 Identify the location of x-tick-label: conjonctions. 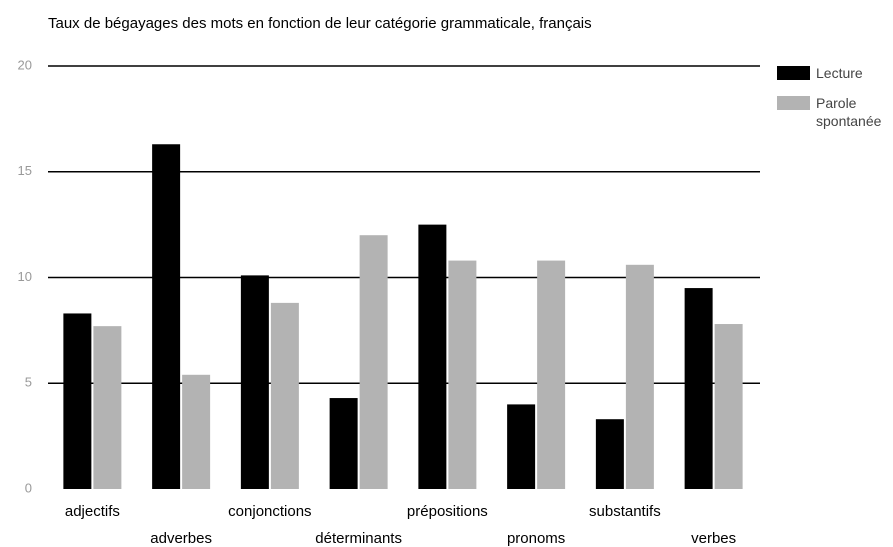
(269, 511).